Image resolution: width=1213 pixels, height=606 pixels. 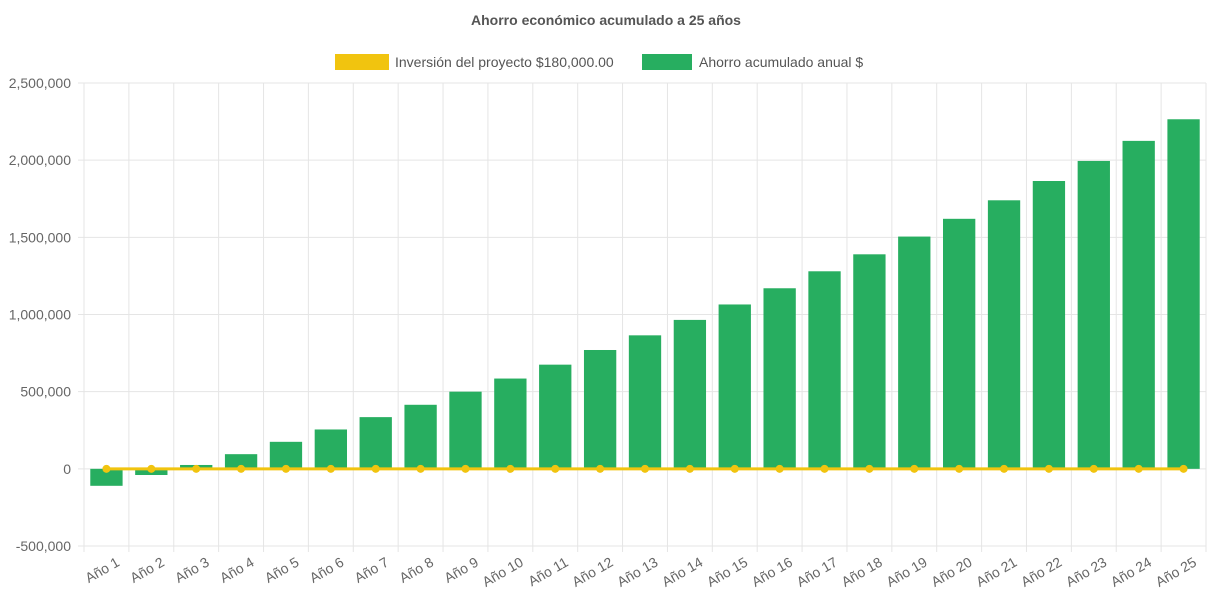 I want to click on x-tick-label: Año 13, so click(x=637, y=572).